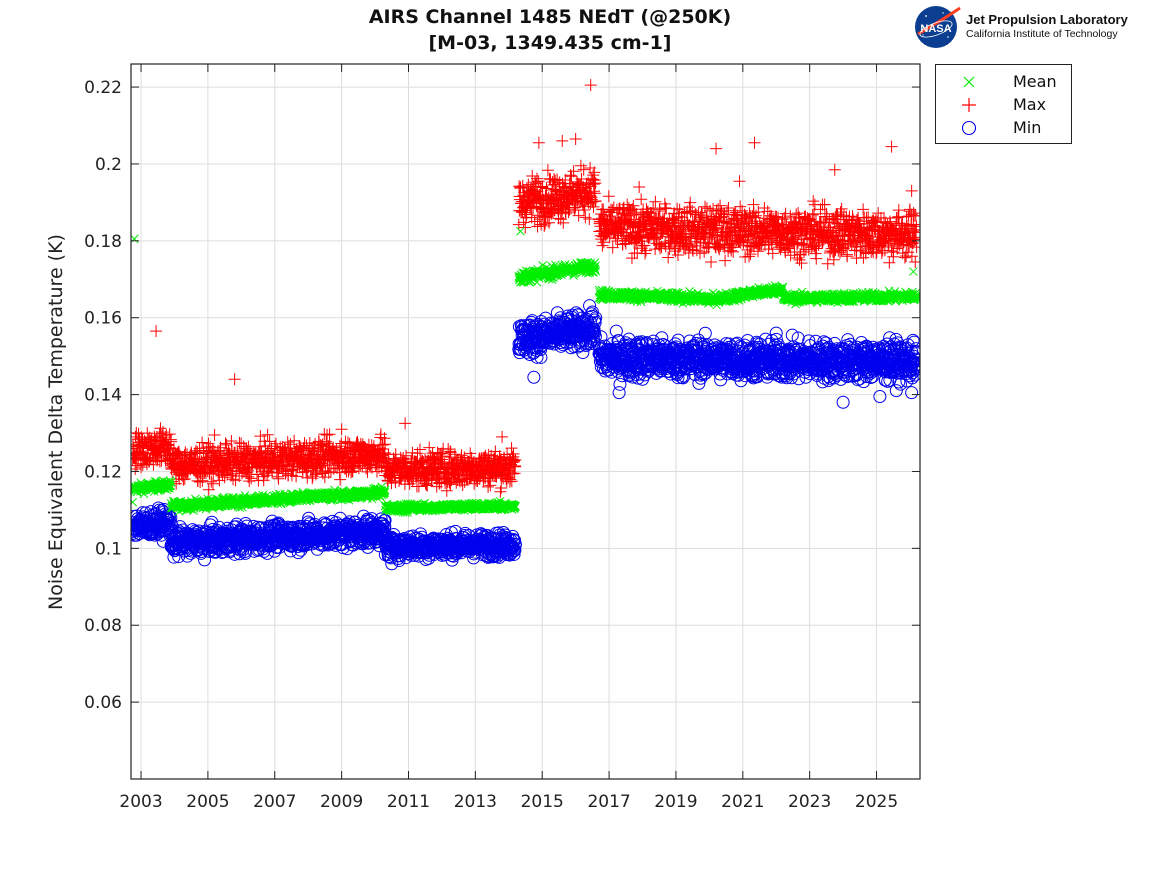 Image resolution: width=1167 pixels, height=875 pixels. Describe the element at coordinates (550, 43) in the screenshot. I see `chart-title-line2: [M-03, 1349.435 cm-1]` at that location.